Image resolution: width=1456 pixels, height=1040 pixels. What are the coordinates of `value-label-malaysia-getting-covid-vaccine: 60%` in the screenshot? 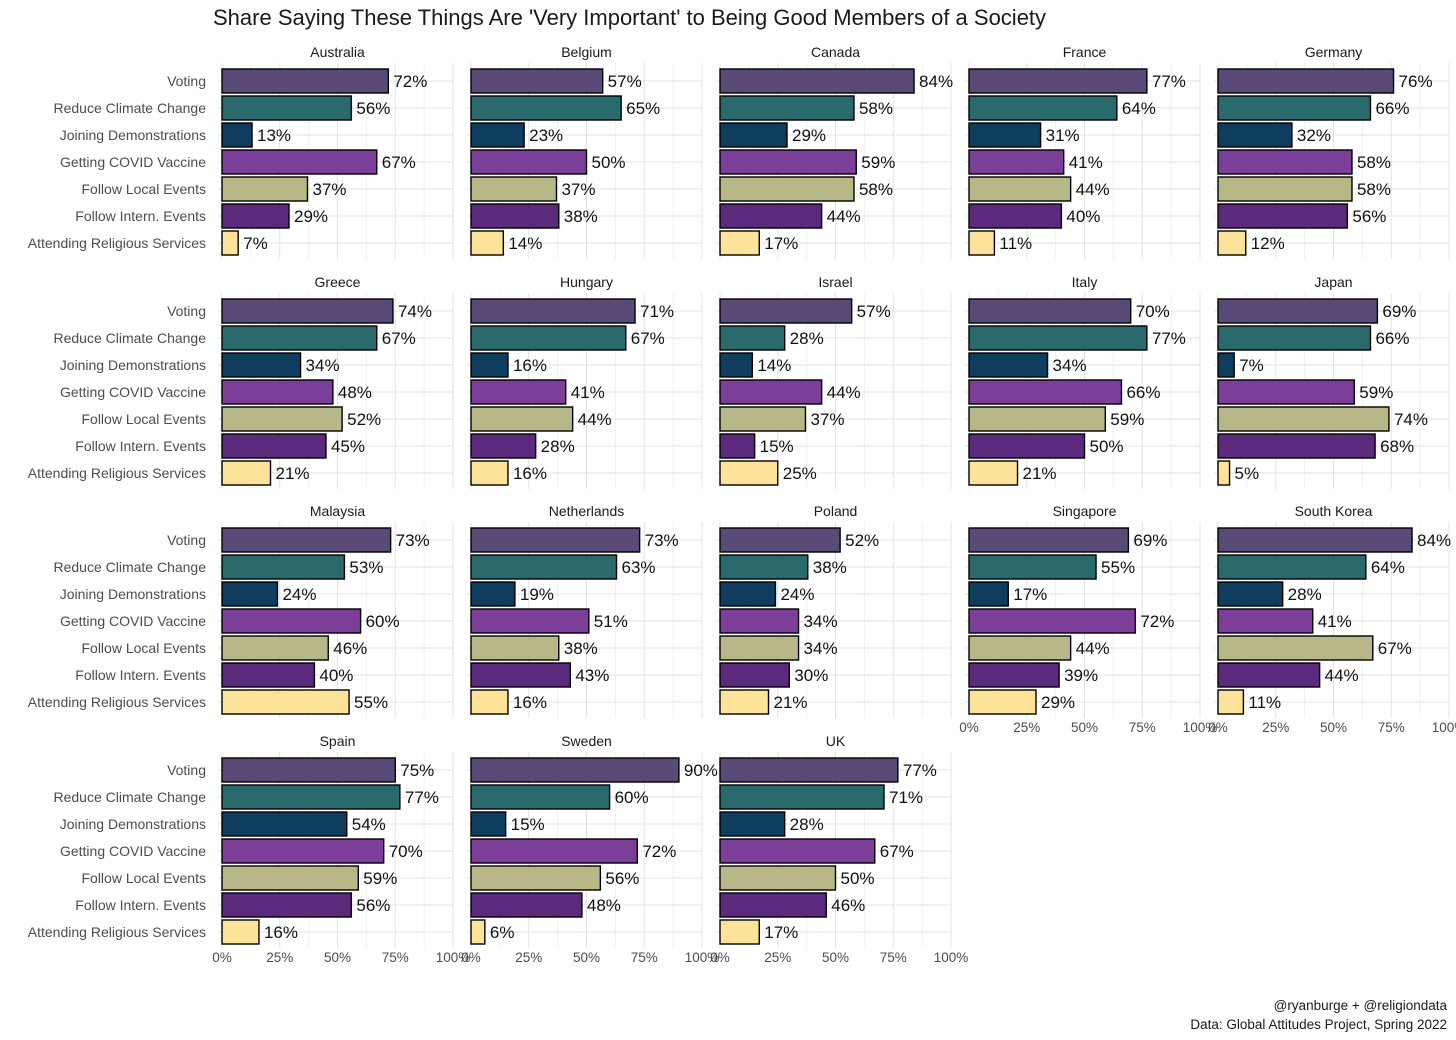 It's located at (383, 621).